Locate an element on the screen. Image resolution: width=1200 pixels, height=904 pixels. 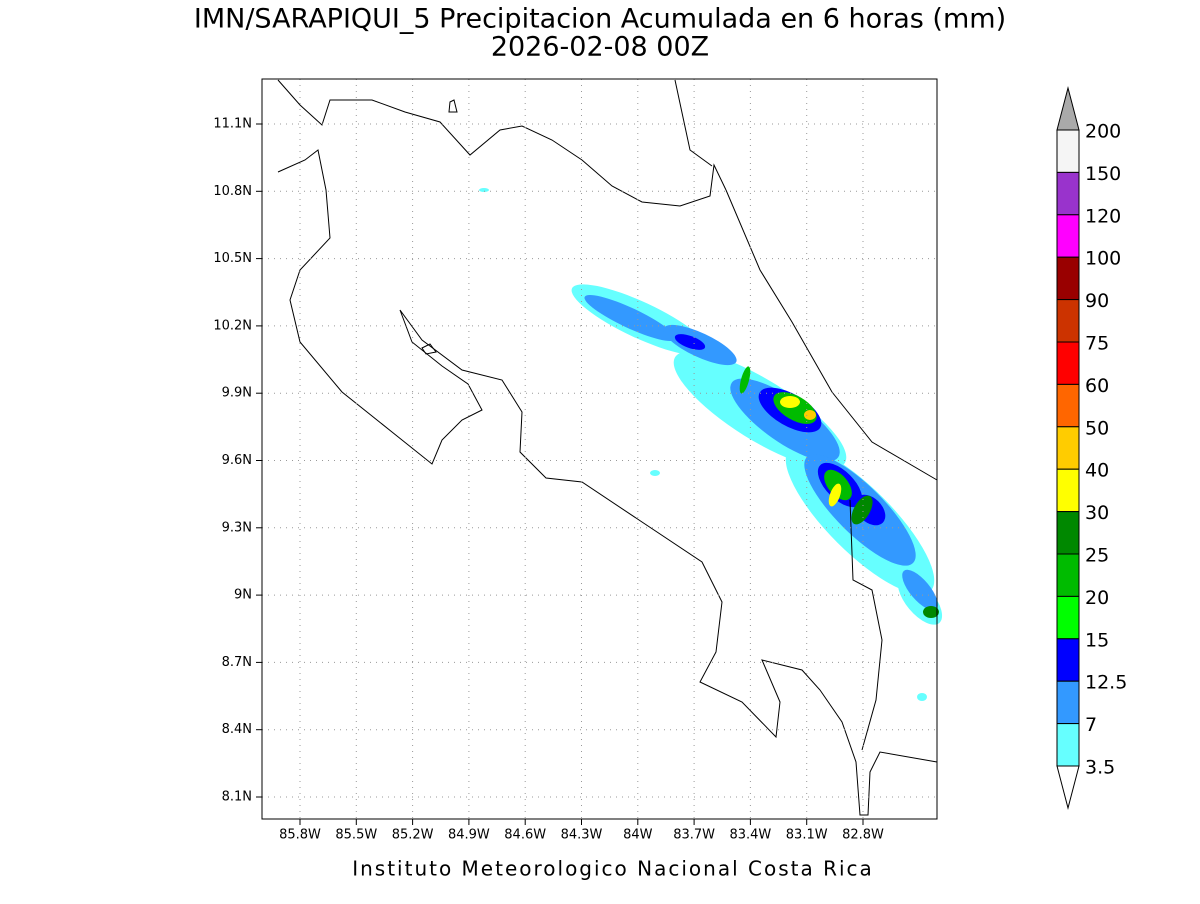
colorbar-label: 30 is located at coordinates (1097, 513).